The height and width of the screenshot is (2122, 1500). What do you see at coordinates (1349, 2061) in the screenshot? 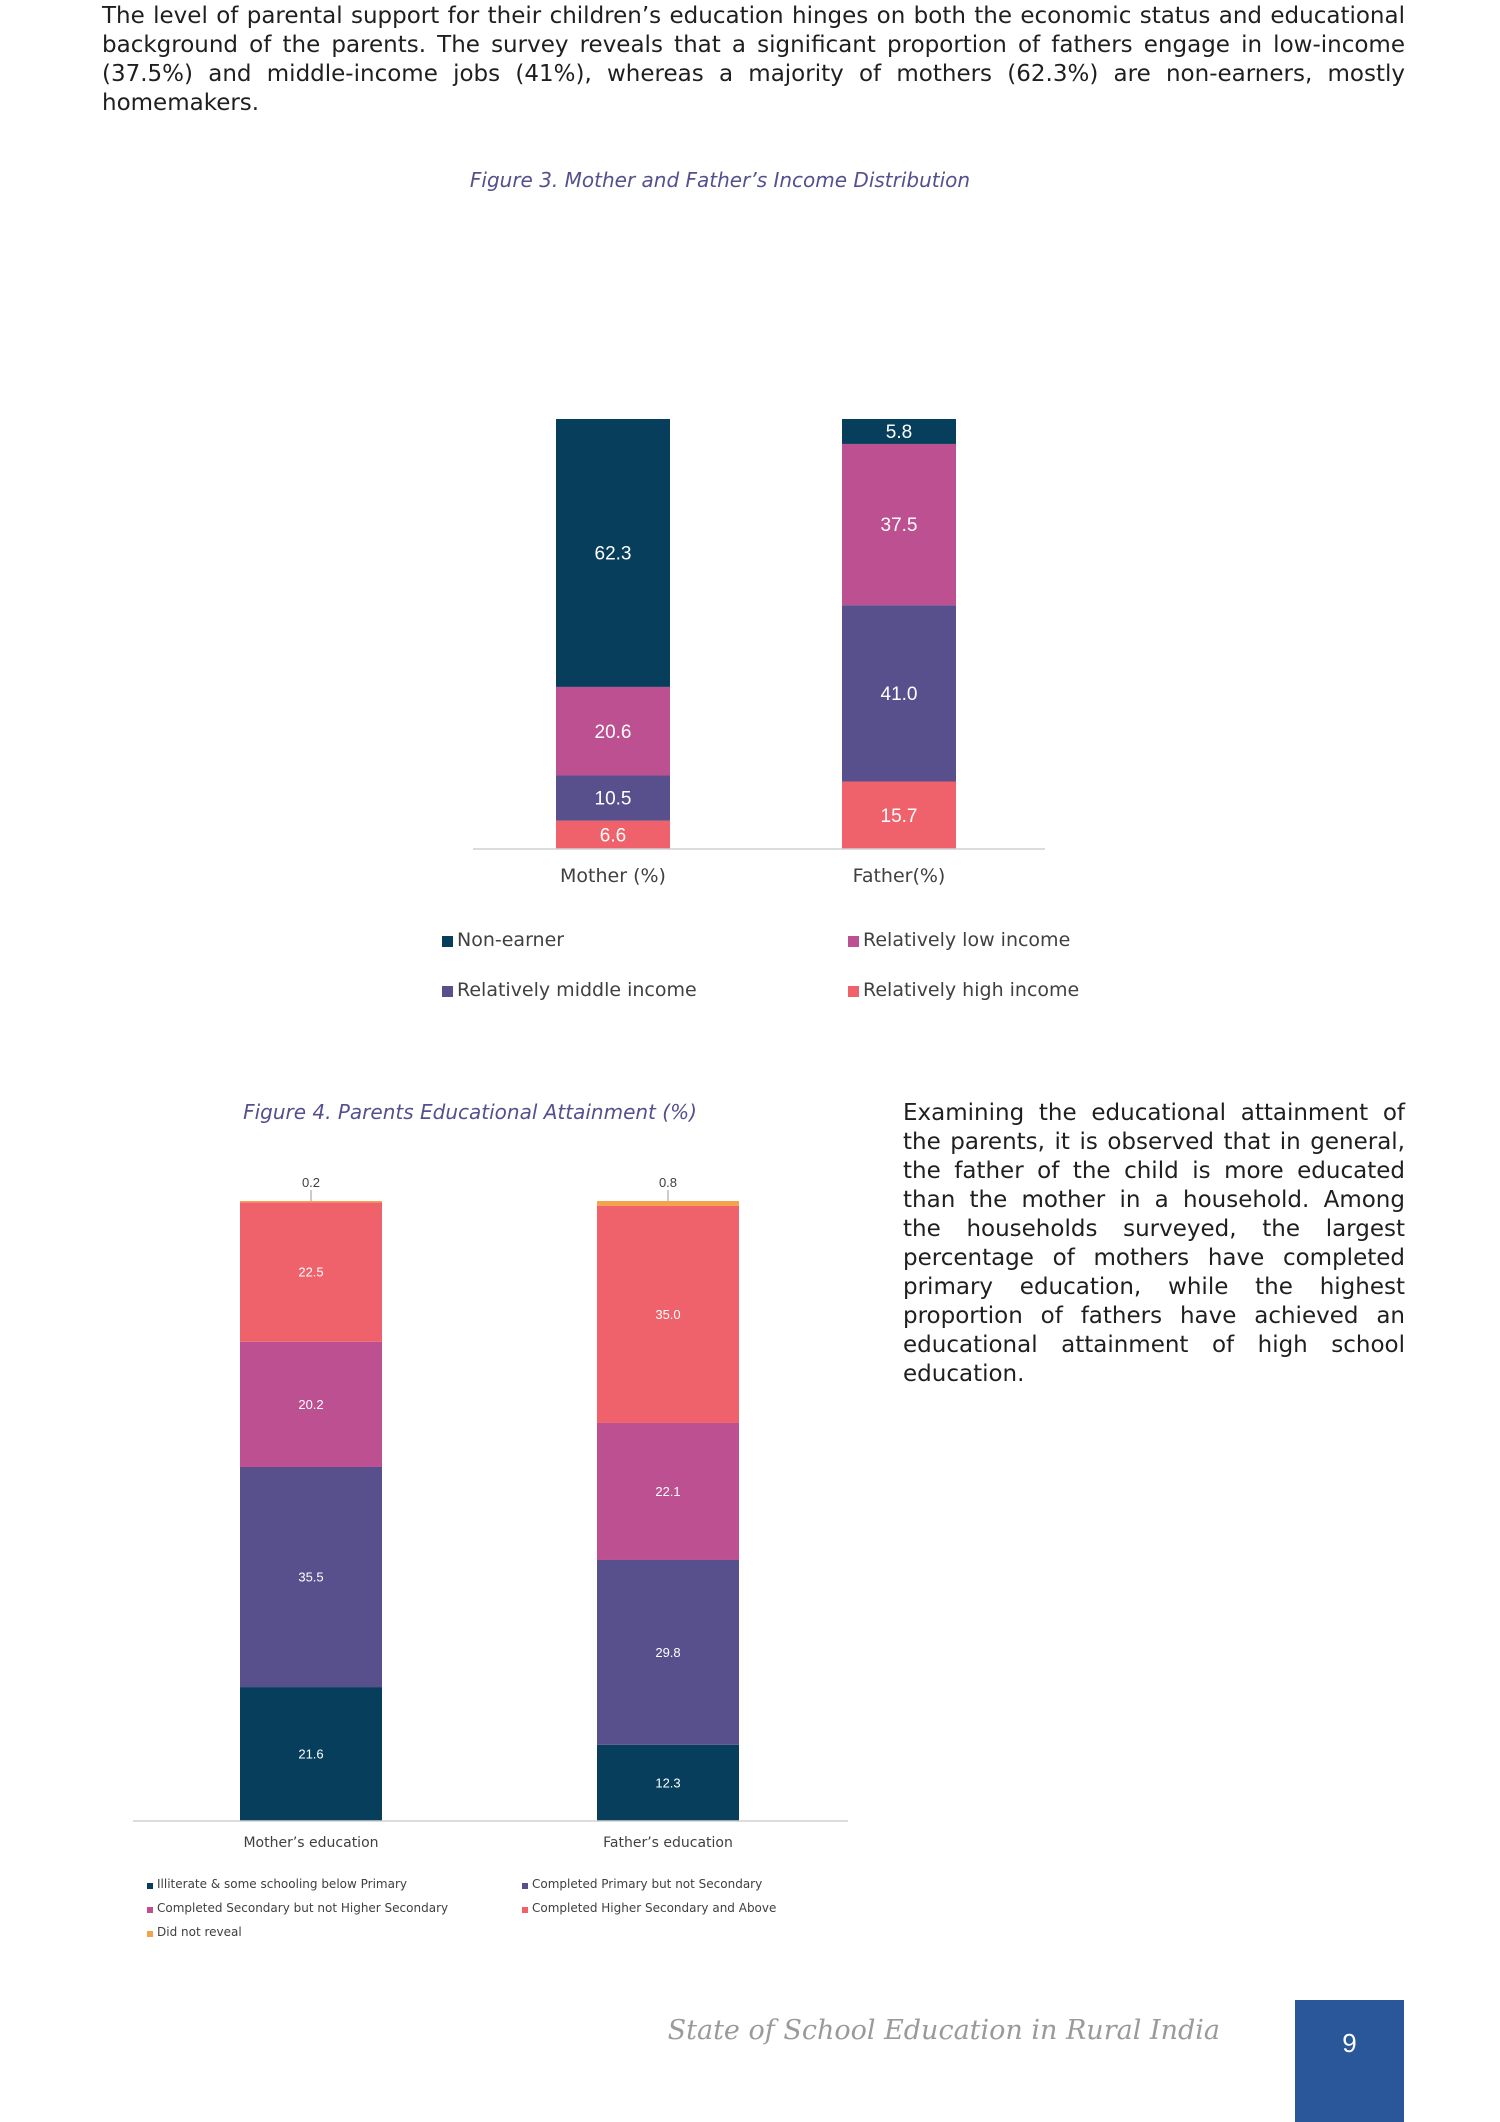
I see `page-number-box: 9` at bounding box center [1349, 2061].